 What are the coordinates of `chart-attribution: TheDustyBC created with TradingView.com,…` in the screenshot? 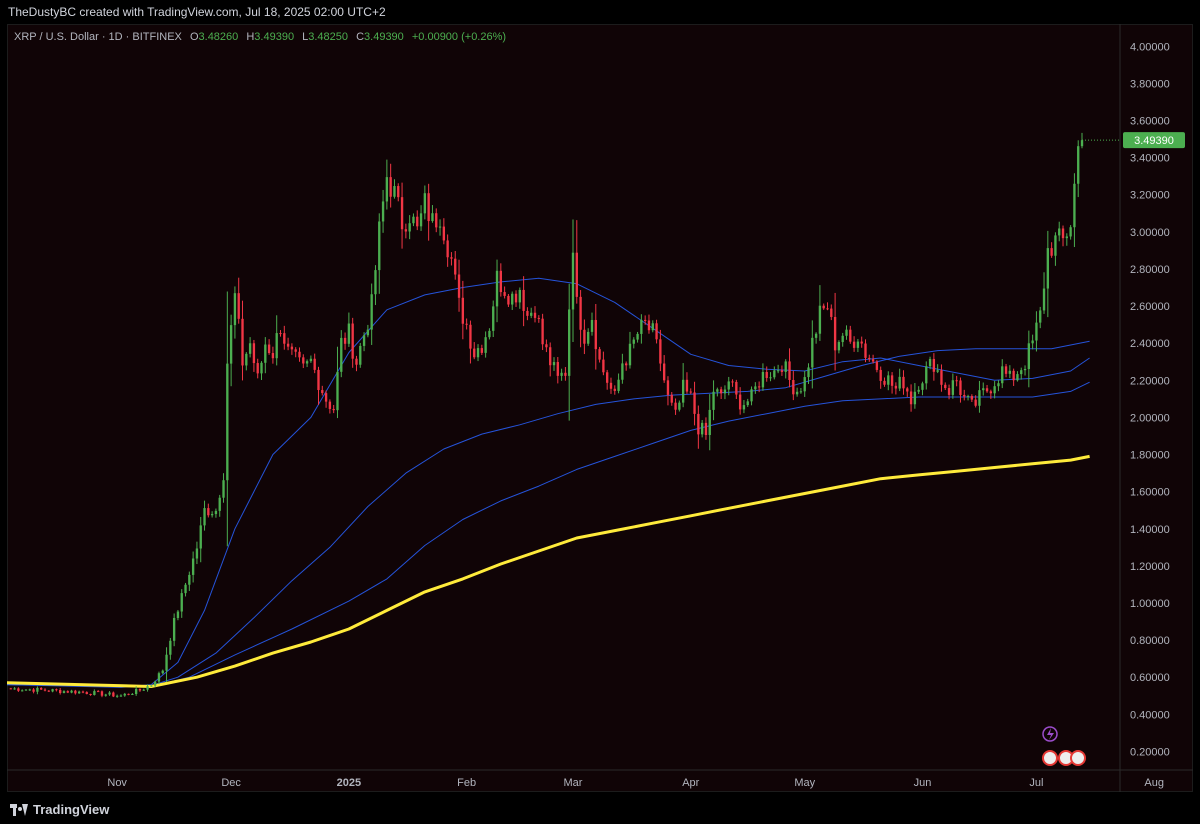 It's located at (197, 12).